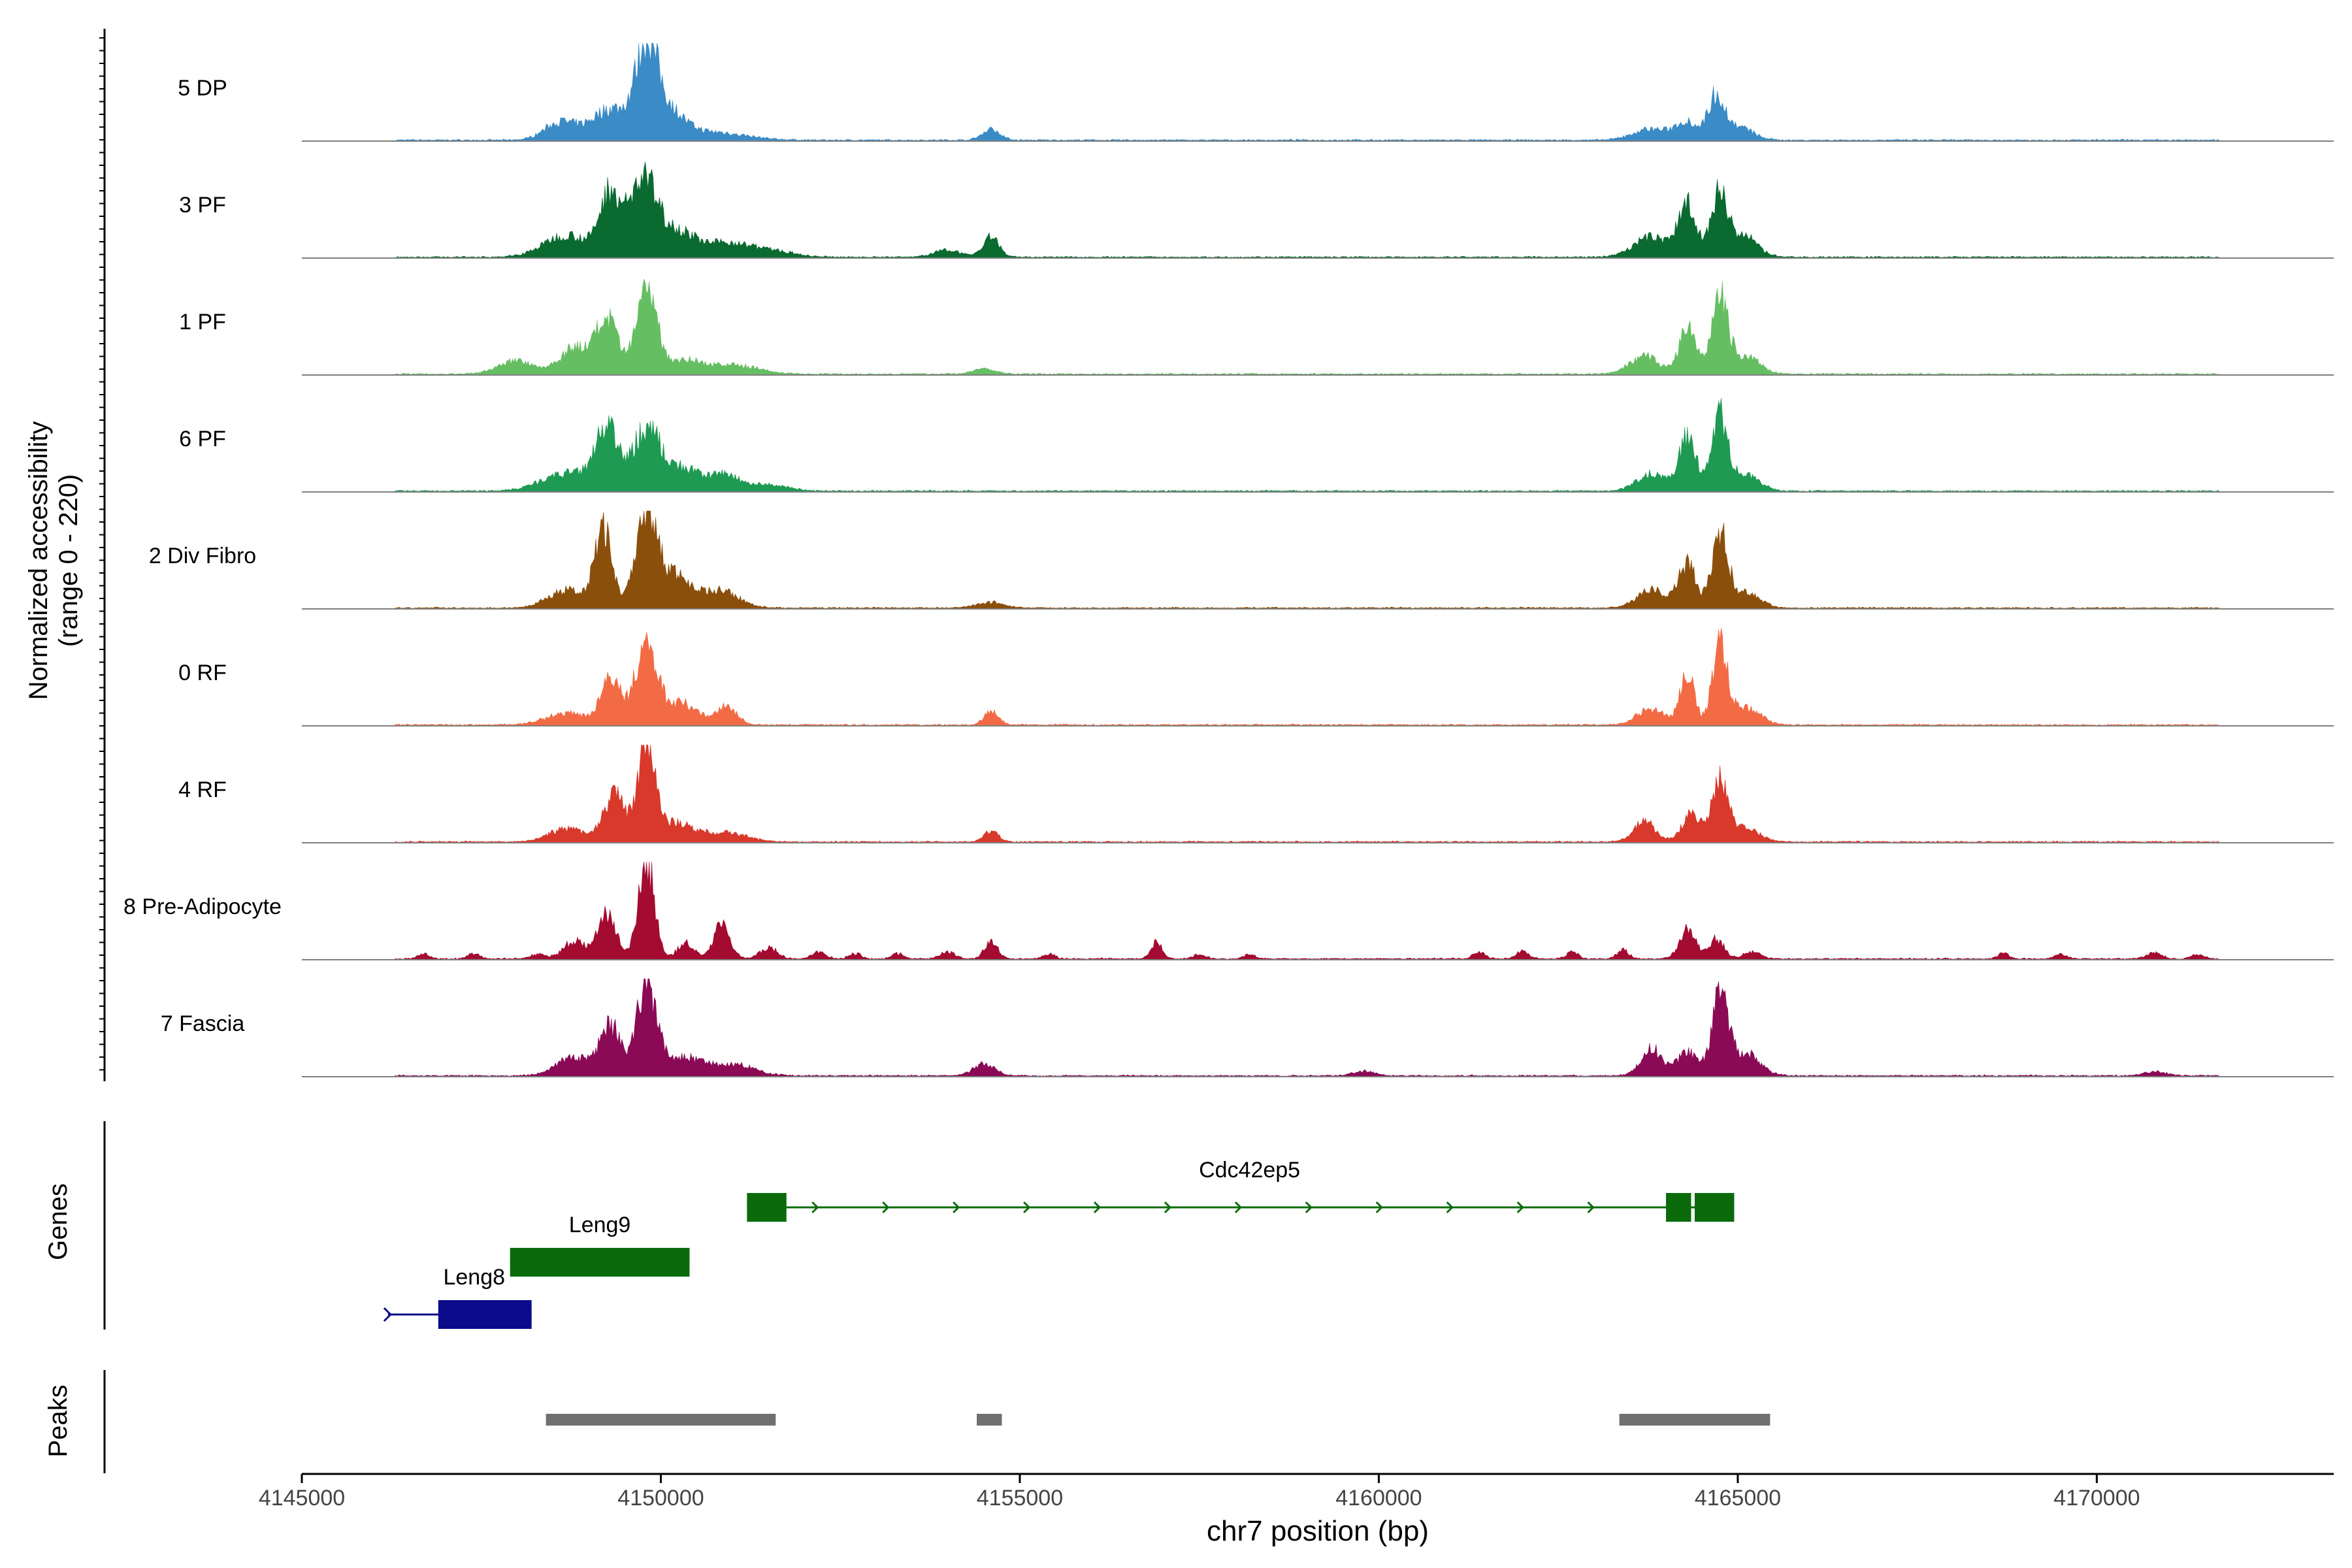 Image resolution: width=2352 pixels, height=1568 pixels. I want to click on genes-panel-label: Genes, so click(58, 1221).